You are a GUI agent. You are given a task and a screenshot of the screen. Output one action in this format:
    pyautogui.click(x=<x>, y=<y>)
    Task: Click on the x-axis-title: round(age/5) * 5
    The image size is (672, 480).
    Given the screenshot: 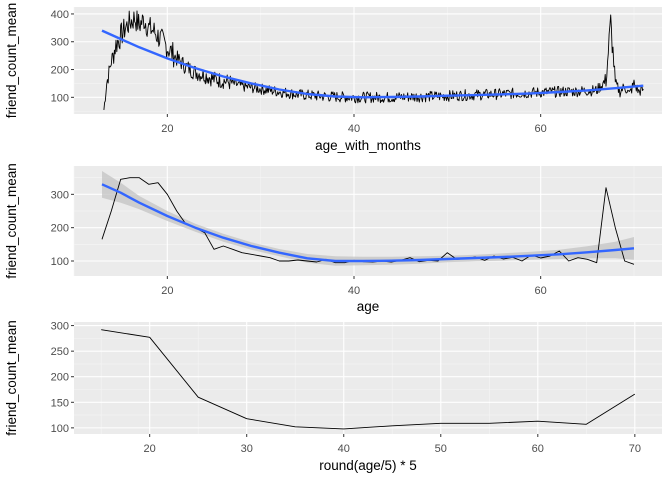 What is the action you would take?
    pyautogui.click(x=368, y=465)
    